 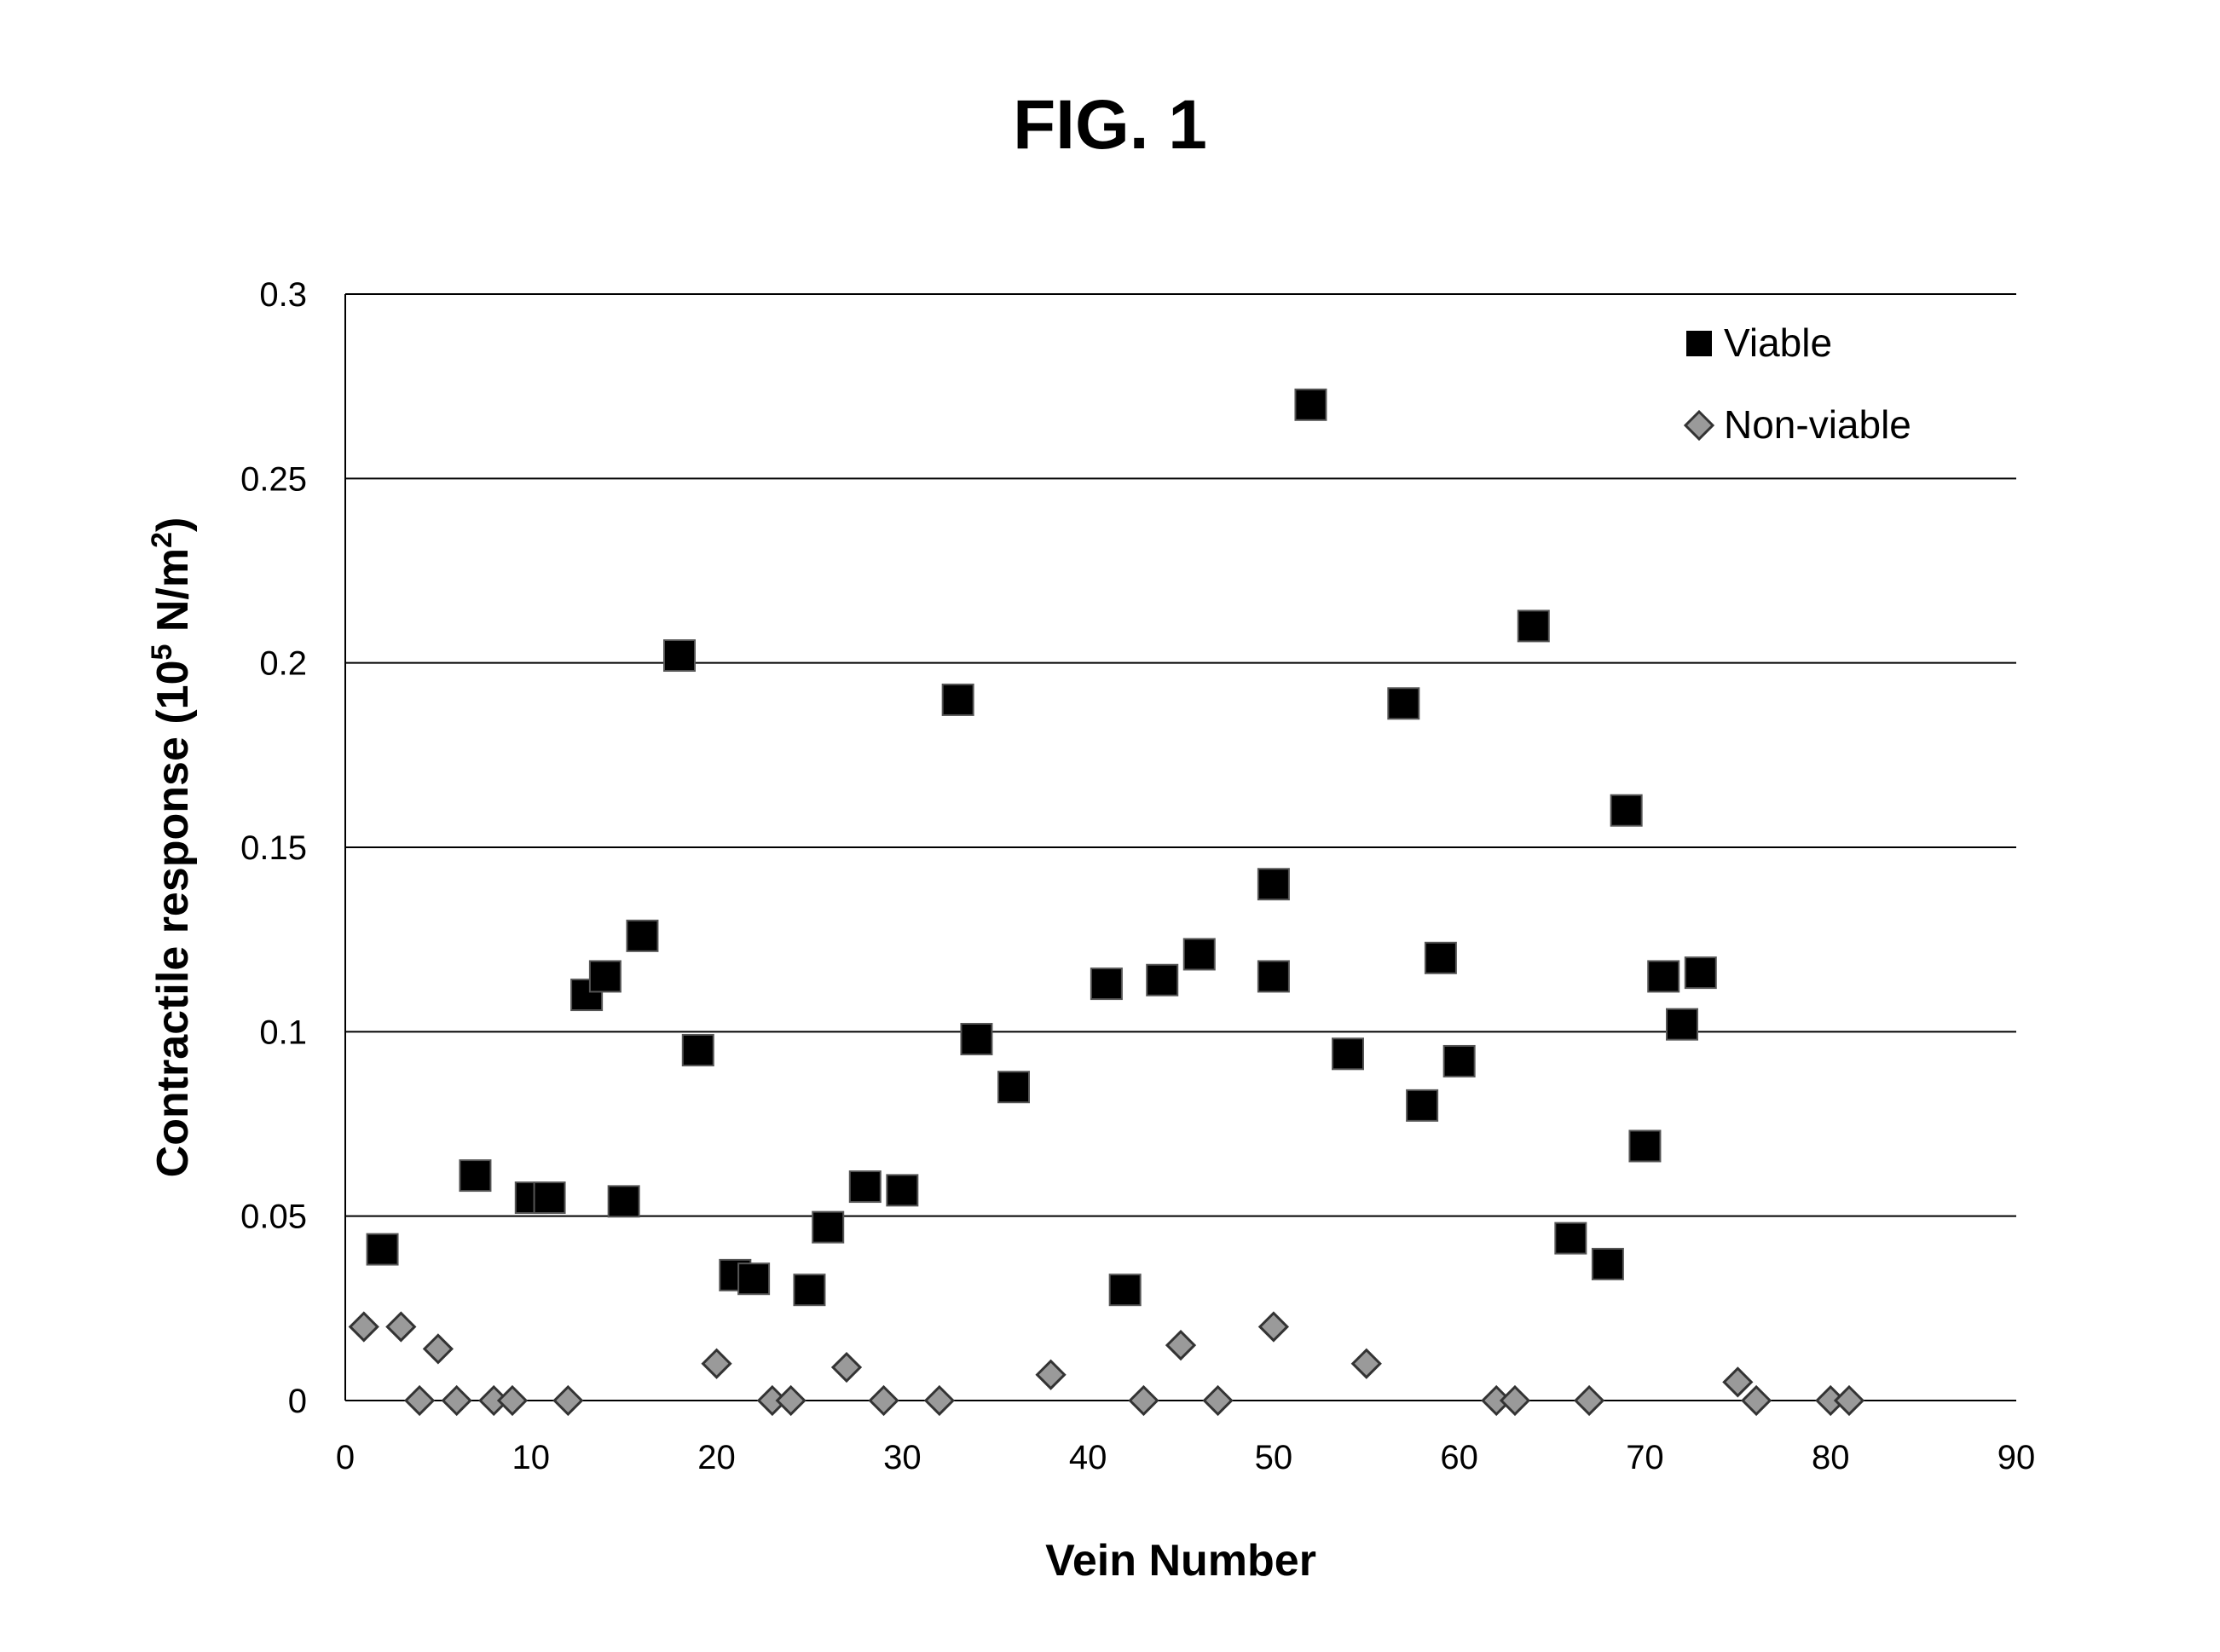 What do you see at coordinates (1817, 424) in the screenshot?
I see `legend-nonviable-label: Non-viable` at bounding box center [1817, 424].